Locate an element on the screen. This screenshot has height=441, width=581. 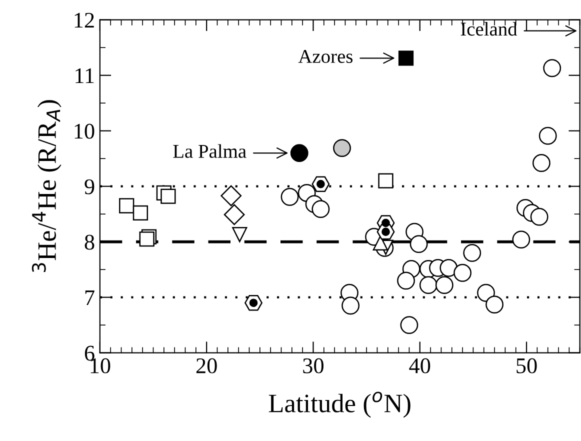
y-tick-label: 10 is located at coordinates (84, 131).